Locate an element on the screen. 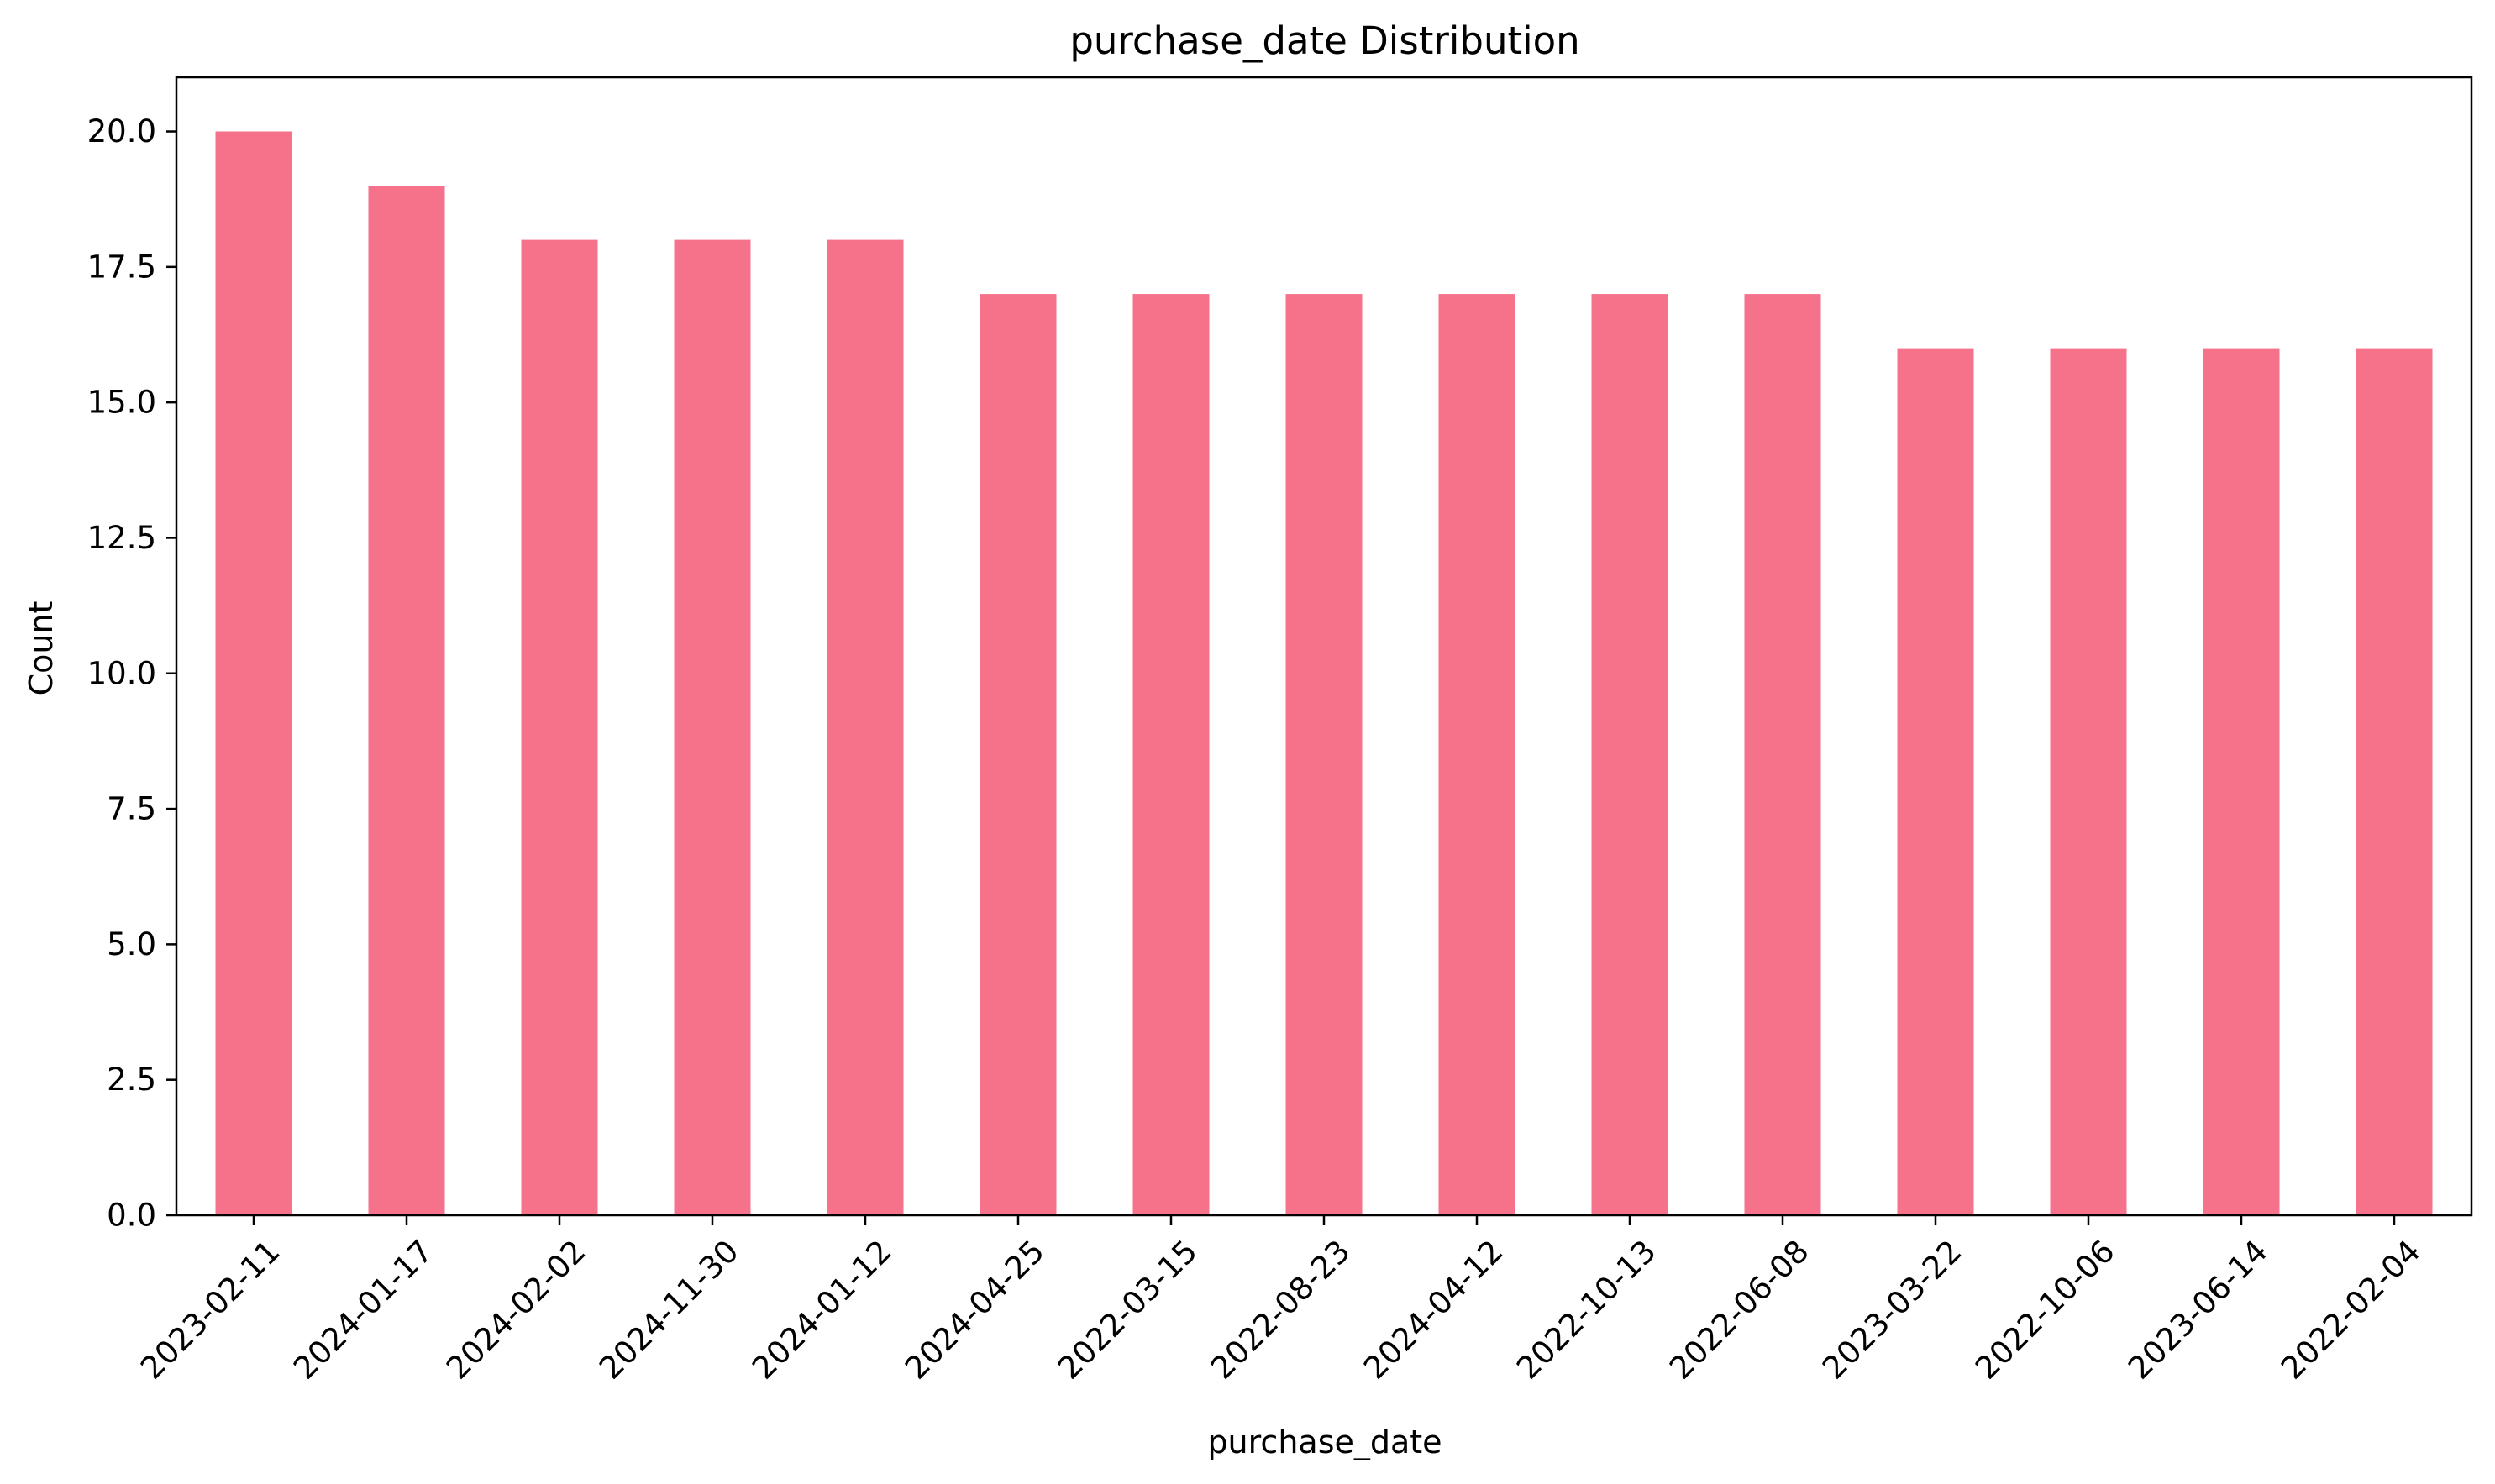 This screenshot has height=1484, width=2495. x-tick-label: 2024-01-17 is located at coordinates (362, 1310).